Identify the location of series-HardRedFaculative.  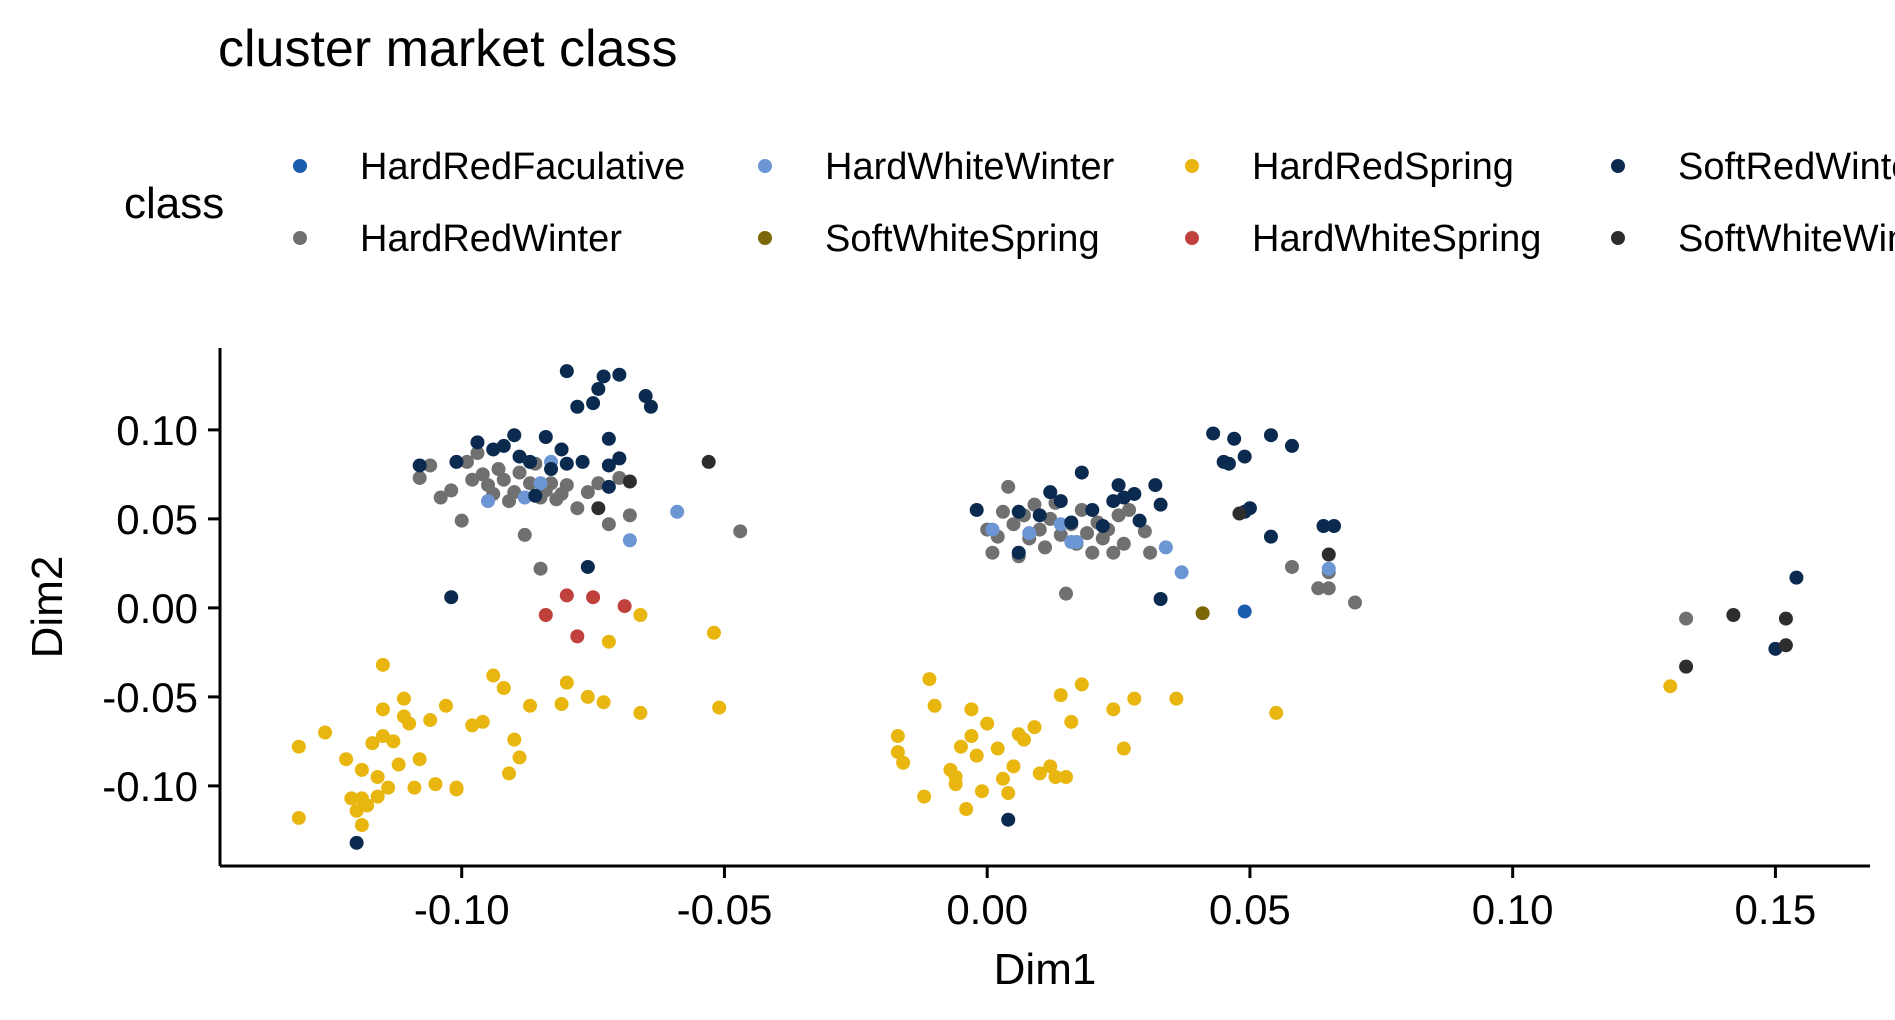
(1244, 611).